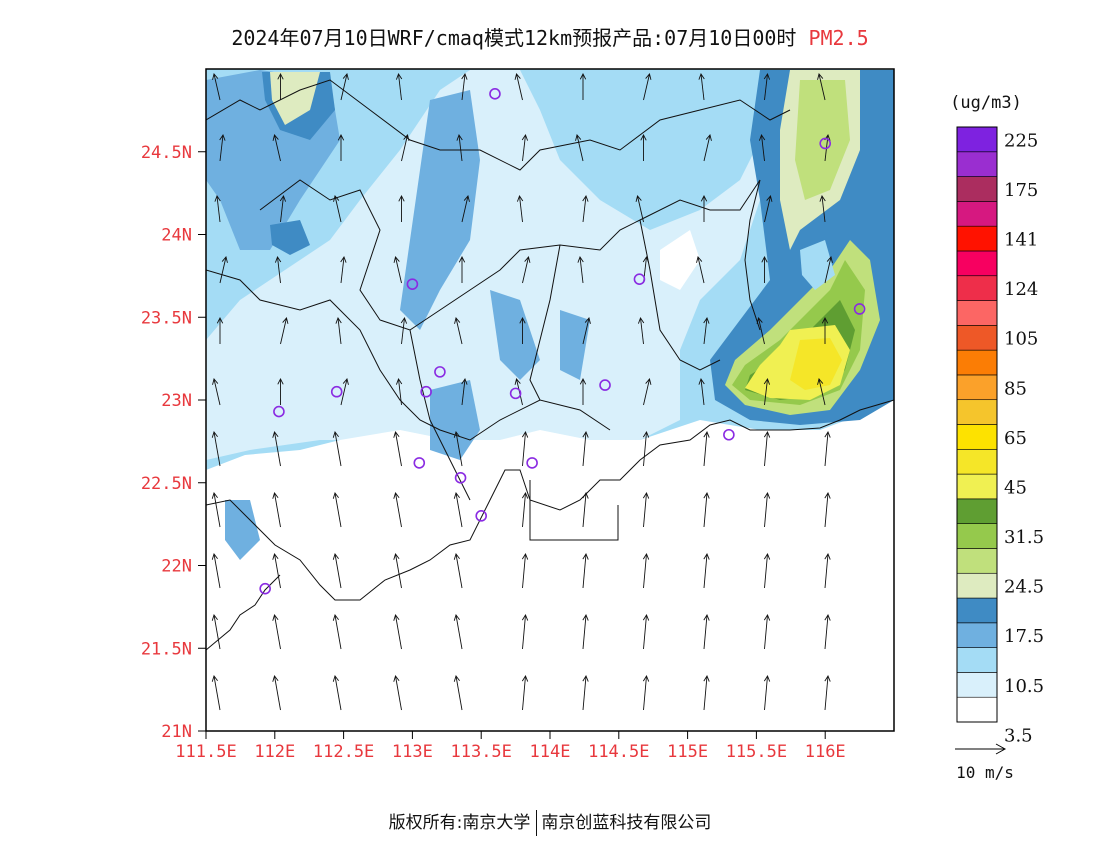 The image size is (1100, 850). Describe the element at coordinates (825, 752) in the screenshot. I see `lon-tick-label: 116E` at that location.